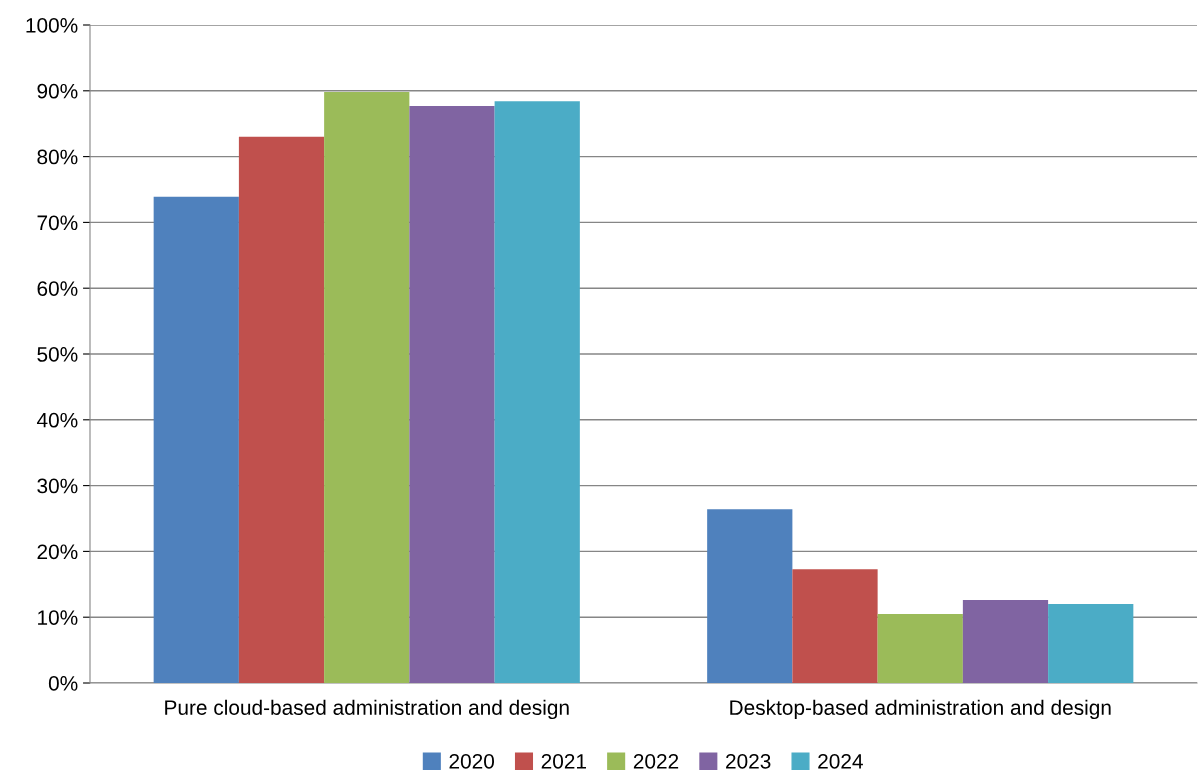 The height and width of the screenshot is (783, 1199). I want to click on y-tick-label: 0%, so click(63, 683).